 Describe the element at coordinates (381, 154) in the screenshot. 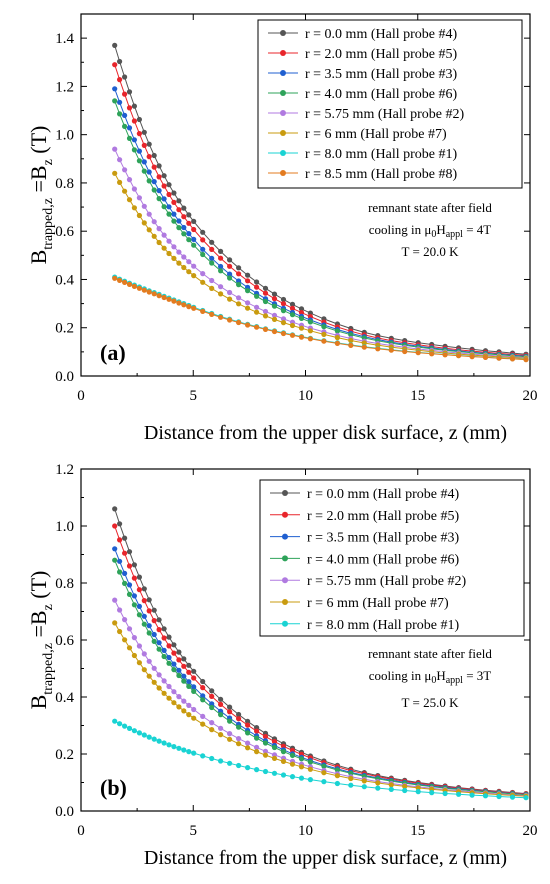

I see `legend-entry: r = 8.0 mm (Hall probe #1)` at that location.